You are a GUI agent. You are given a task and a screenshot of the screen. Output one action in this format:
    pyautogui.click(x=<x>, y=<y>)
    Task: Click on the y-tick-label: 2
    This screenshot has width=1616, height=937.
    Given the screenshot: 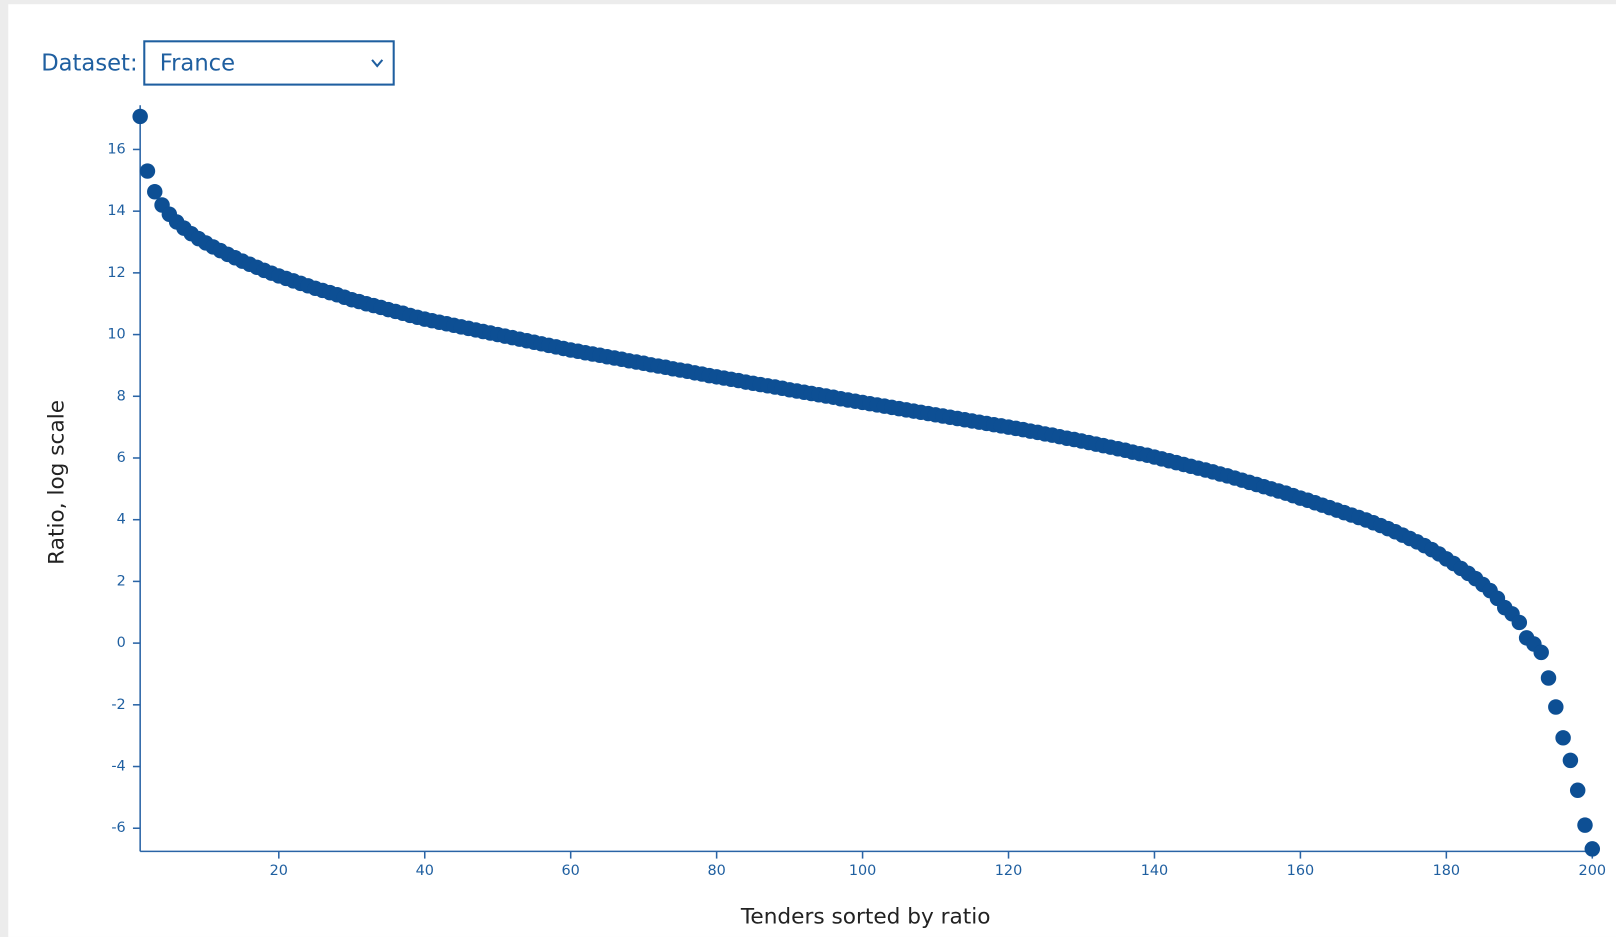 What is the action you would take?
    pyautogui.click(x=121, y=581)
    